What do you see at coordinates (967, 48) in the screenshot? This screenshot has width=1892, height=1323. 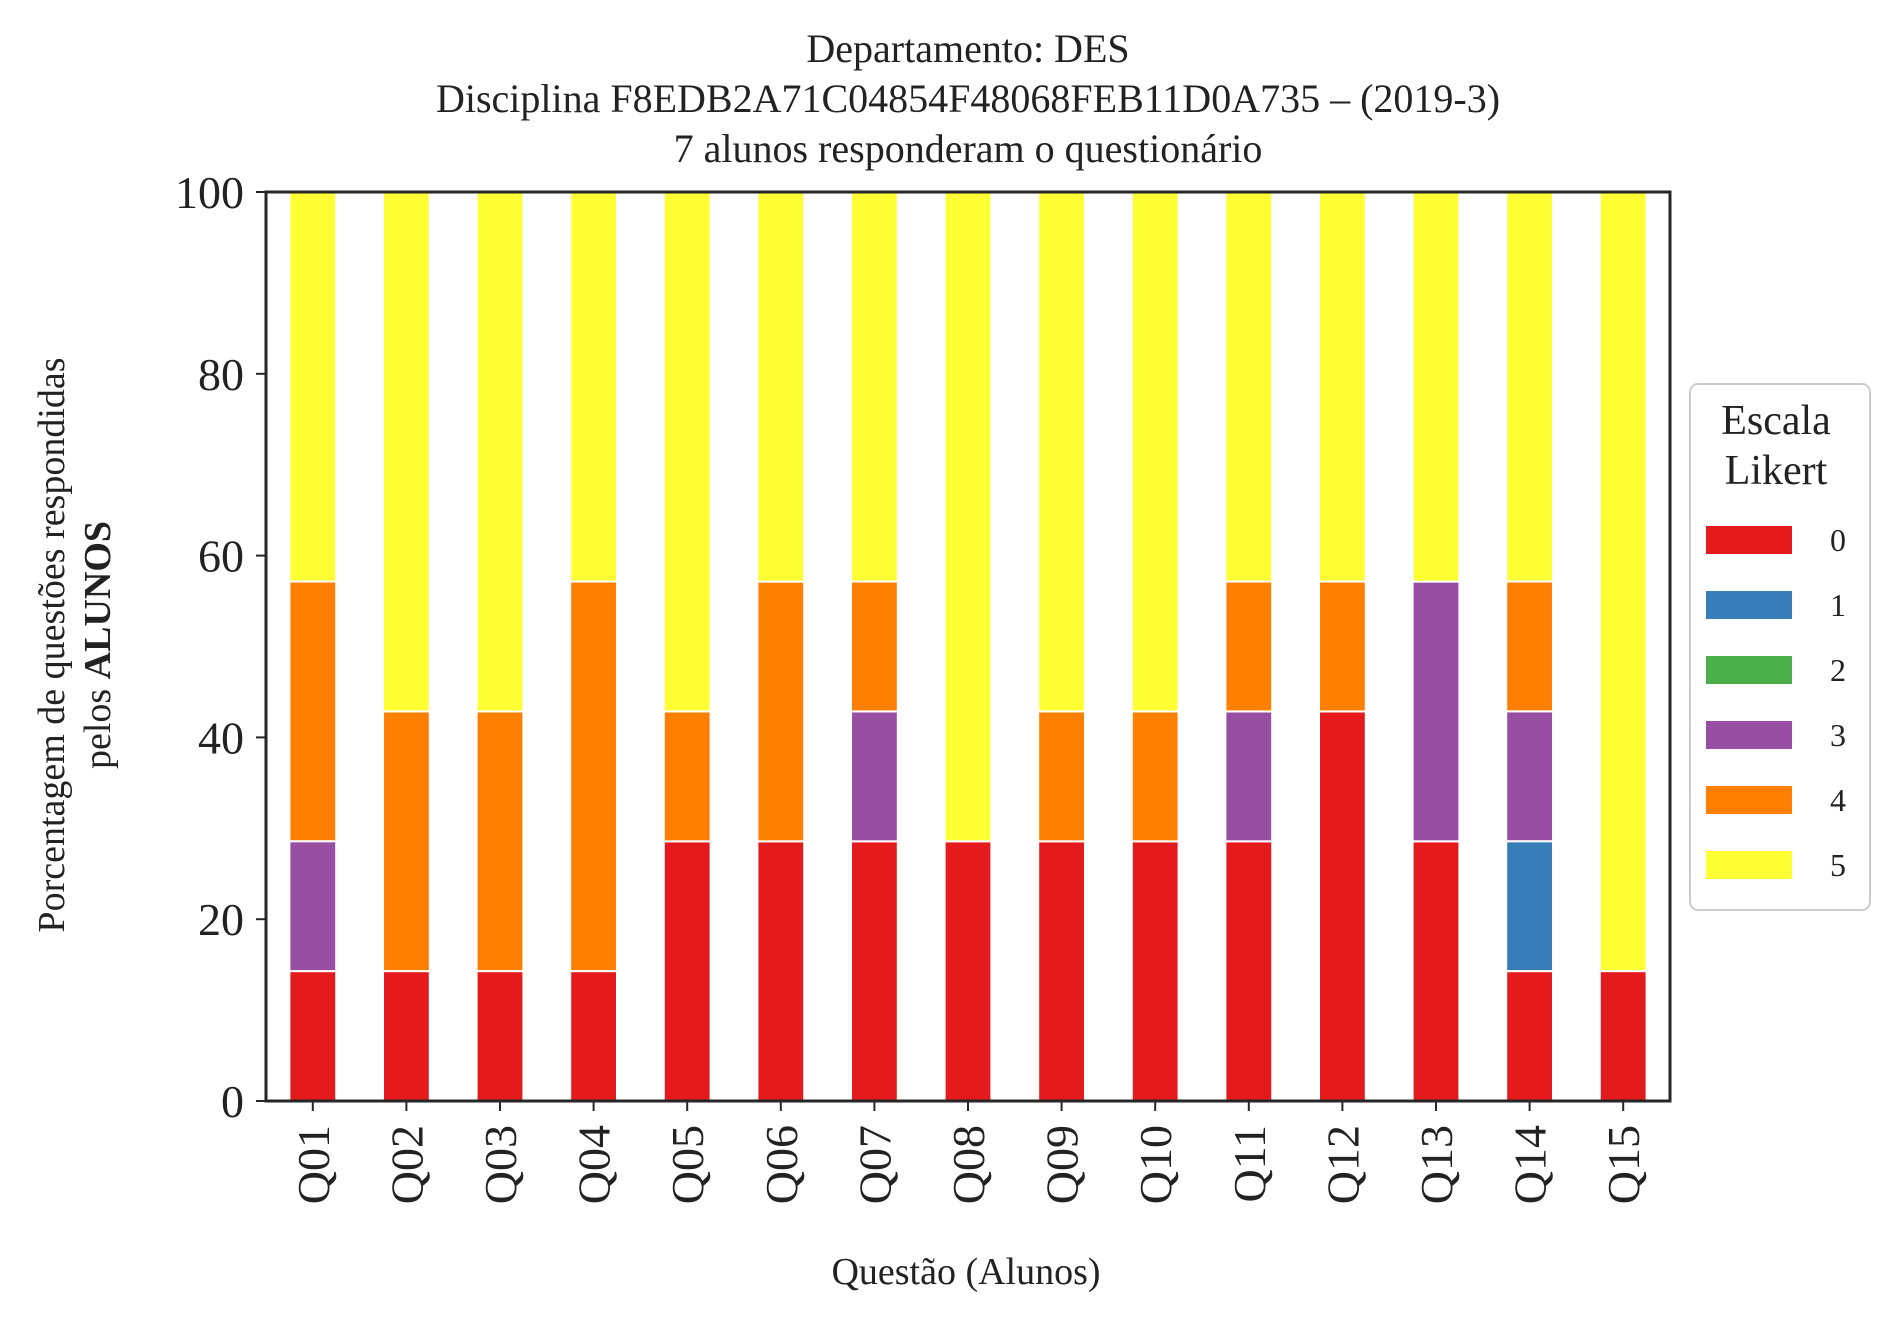 I see `title-line-1: Departamento: DES` at bounding box center [967, 48].